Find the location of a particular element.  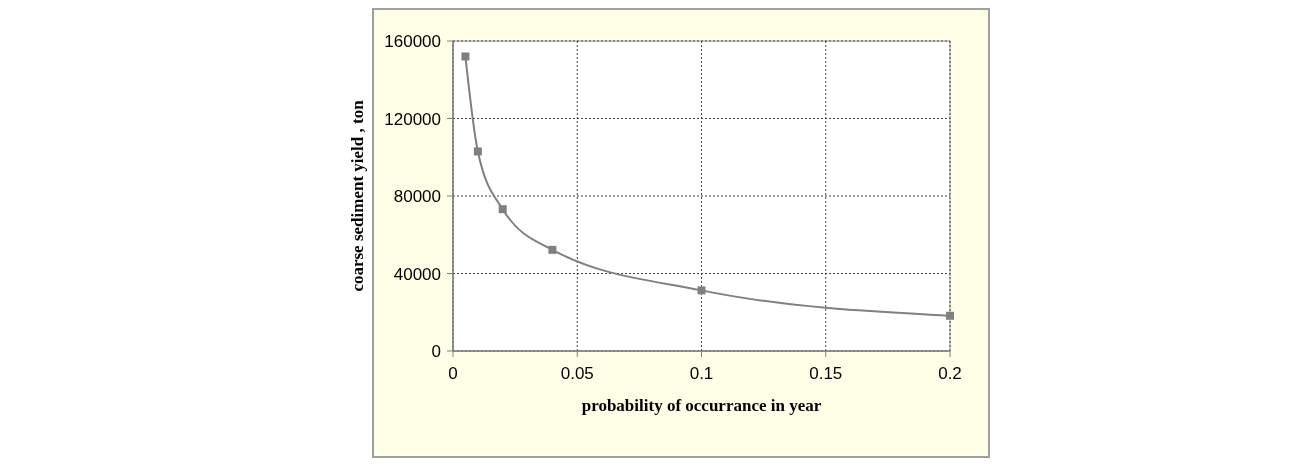

x-tick-label: 0.1 is located at coordinates (701, 373).